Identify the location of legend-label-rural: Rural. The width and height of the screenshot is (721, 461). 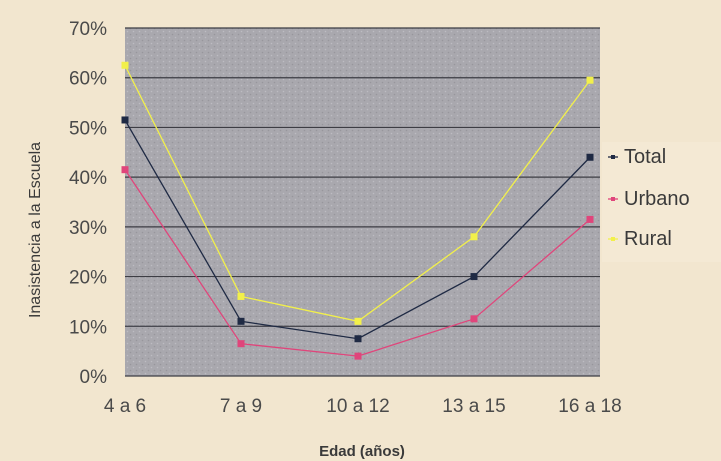
(648, 239).